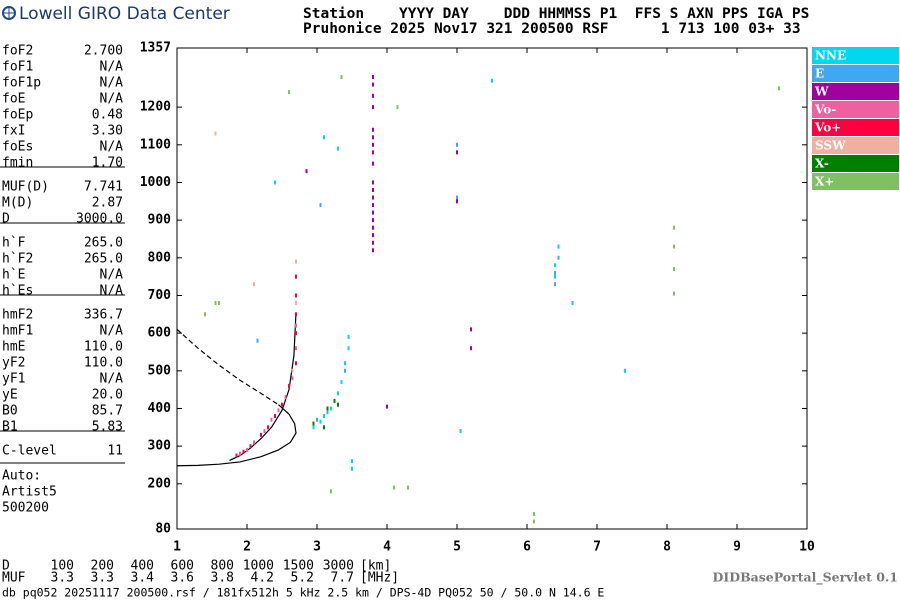  I want to click on param-name: h`E, so click(13, 275).